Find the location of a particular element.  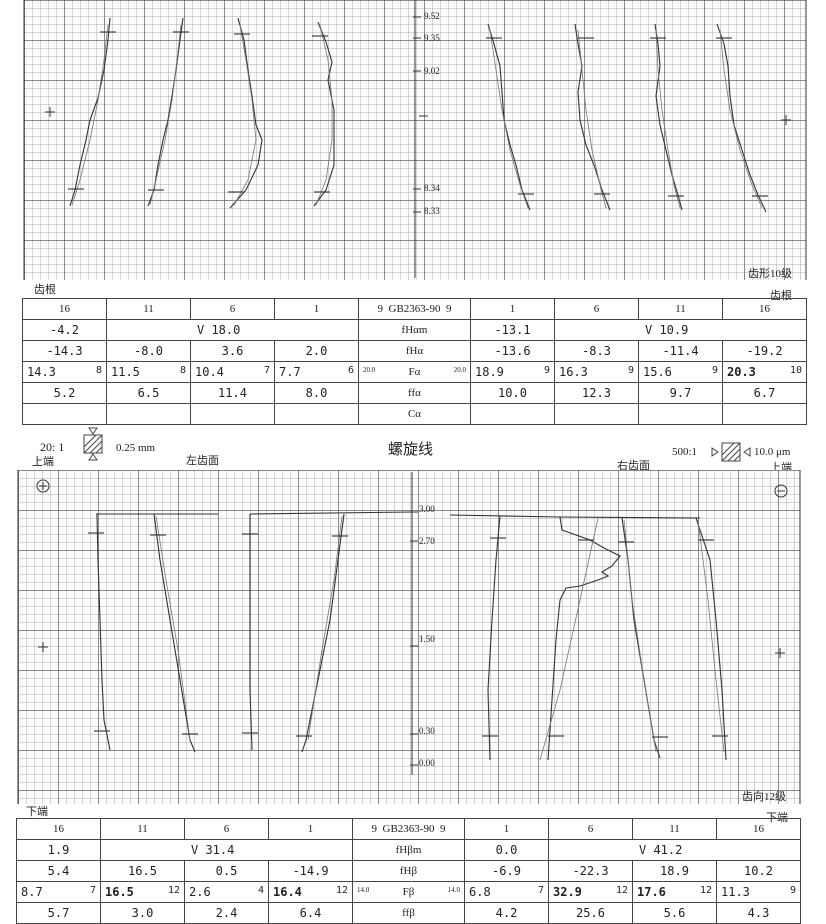

profile-tick-9-35: 9.35 is located at coordinates (432, 38).